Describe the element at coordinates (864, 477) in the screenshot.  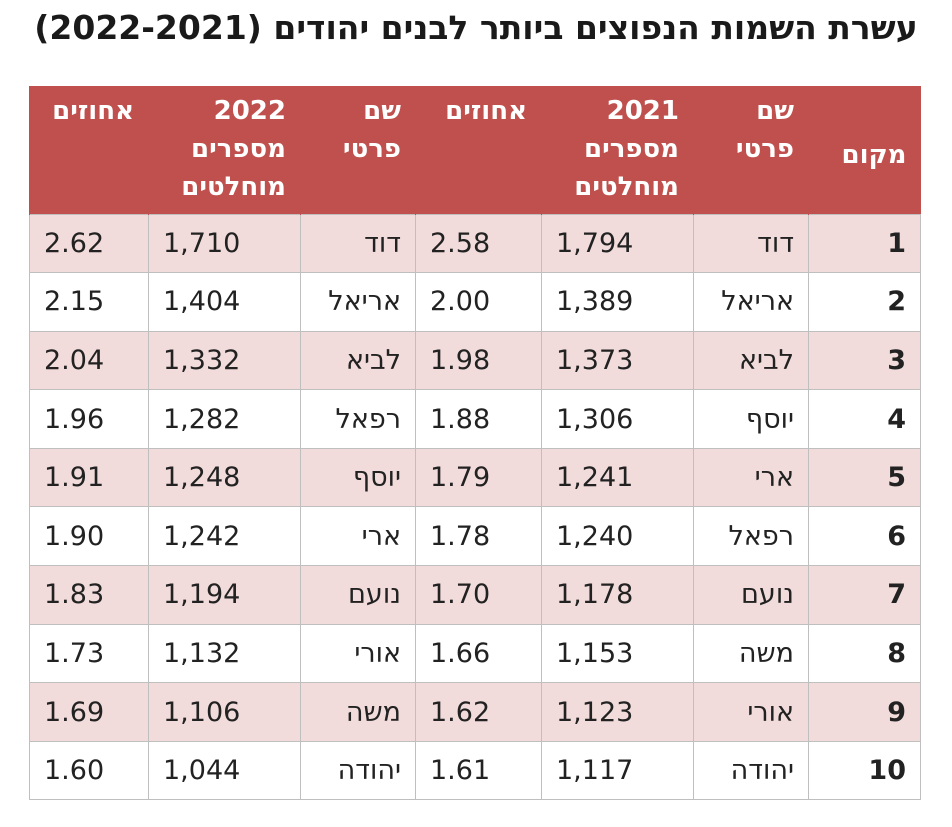
I see `rank-cell: 5` at that location.